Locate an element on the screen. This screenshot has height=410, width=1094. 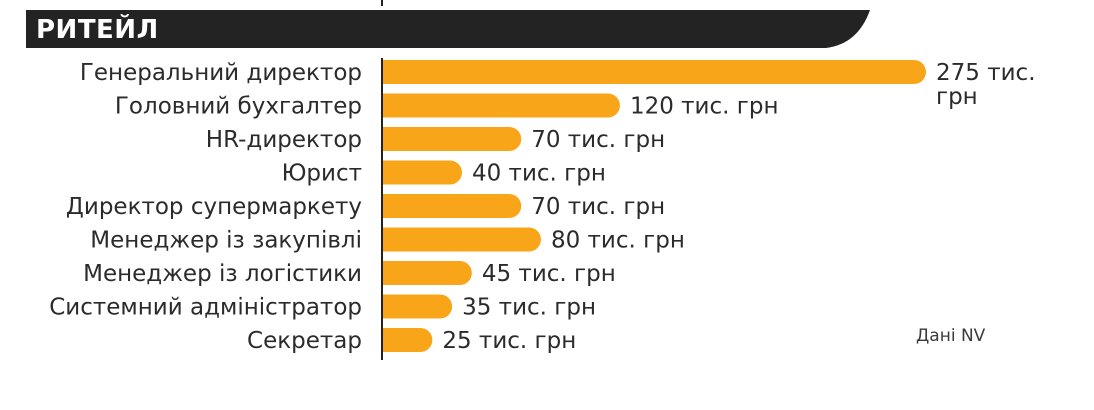
value-label: грн is located at coordinates (957, 97).